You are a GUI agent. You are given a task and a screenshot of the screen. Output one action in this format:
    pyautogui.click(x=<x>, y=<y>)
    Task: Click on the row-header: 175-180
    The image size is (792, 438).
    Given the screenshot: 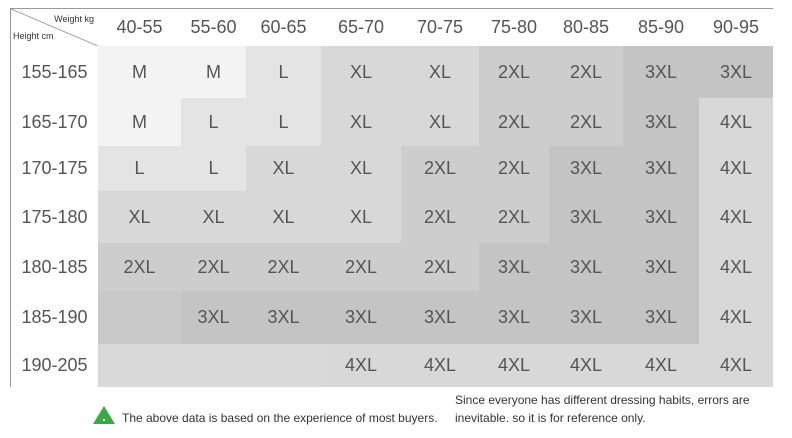 What is the action you would take?
    pyautogui.click(x=54, y=217)
    